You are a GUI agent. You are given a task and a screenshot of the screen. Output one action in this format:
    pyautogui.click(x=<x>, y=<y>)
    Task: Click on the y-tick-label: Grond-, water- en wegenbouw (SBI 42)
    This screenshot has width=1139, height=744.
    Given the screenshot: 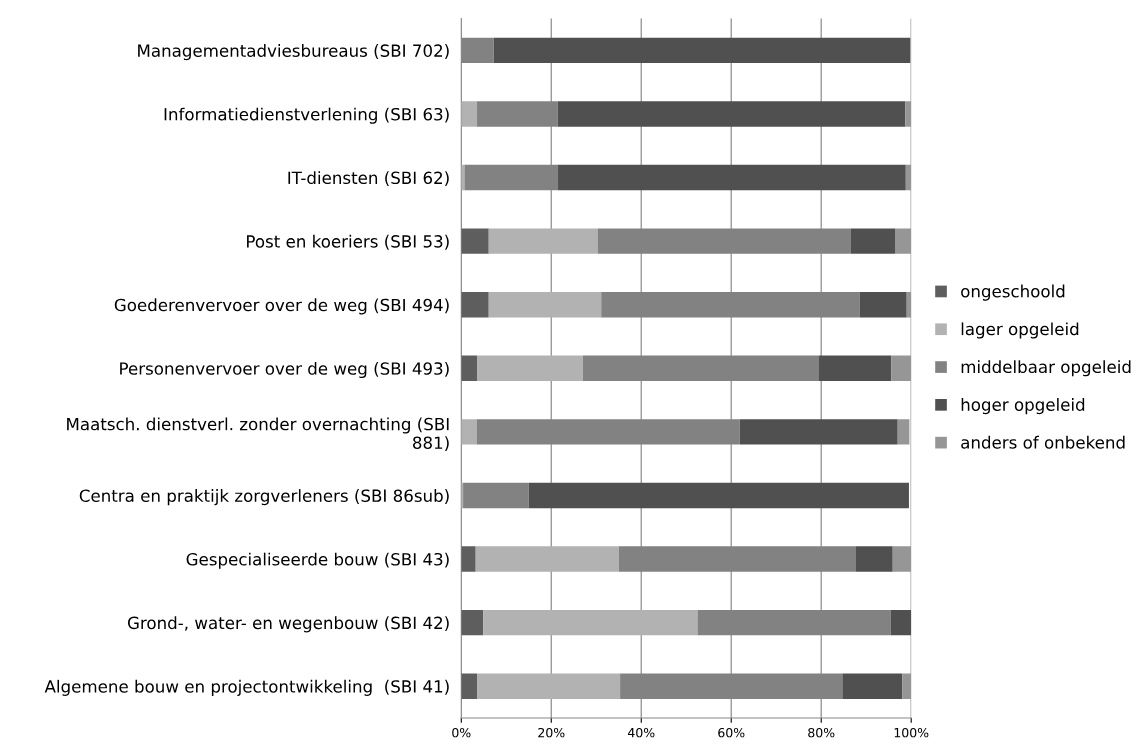 What is the action you would take?
    pyautogui.click(x=288, y=624)
    